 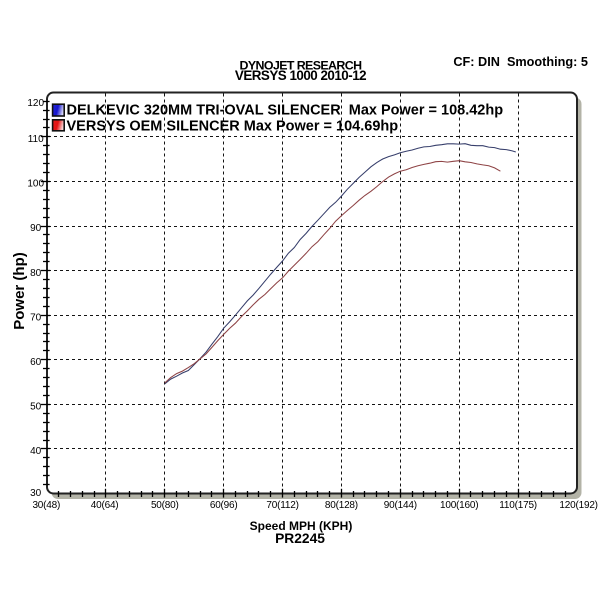 What do you see at coordinates (36, 362) in the screenshot?
I see `svg-text: 60` at bounding box center [36, 362].